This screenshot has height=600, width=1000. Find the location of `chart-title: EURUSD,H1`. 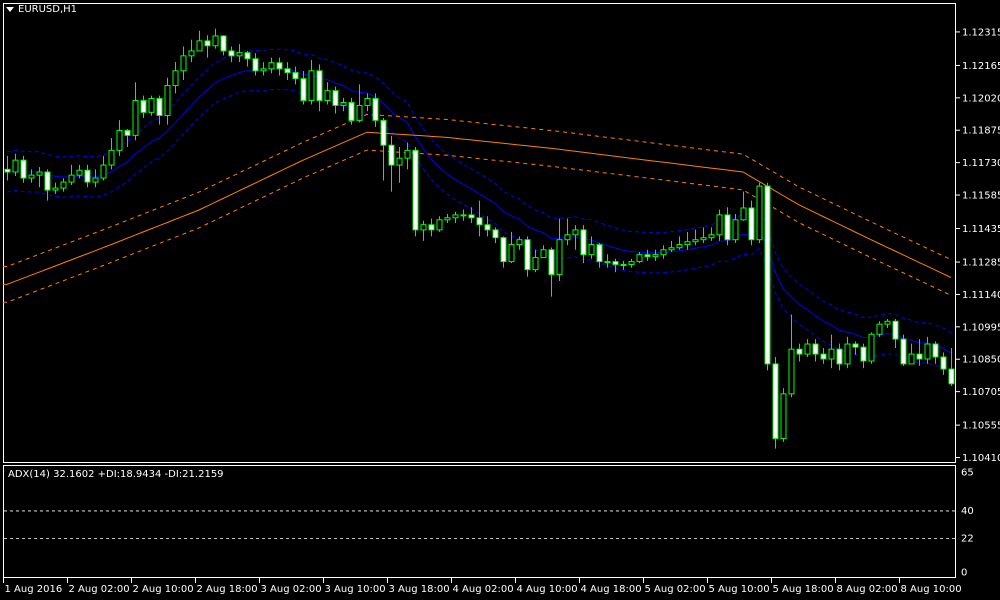

chart-title: EURUSD,H1 is located at coordinates (41, 9).